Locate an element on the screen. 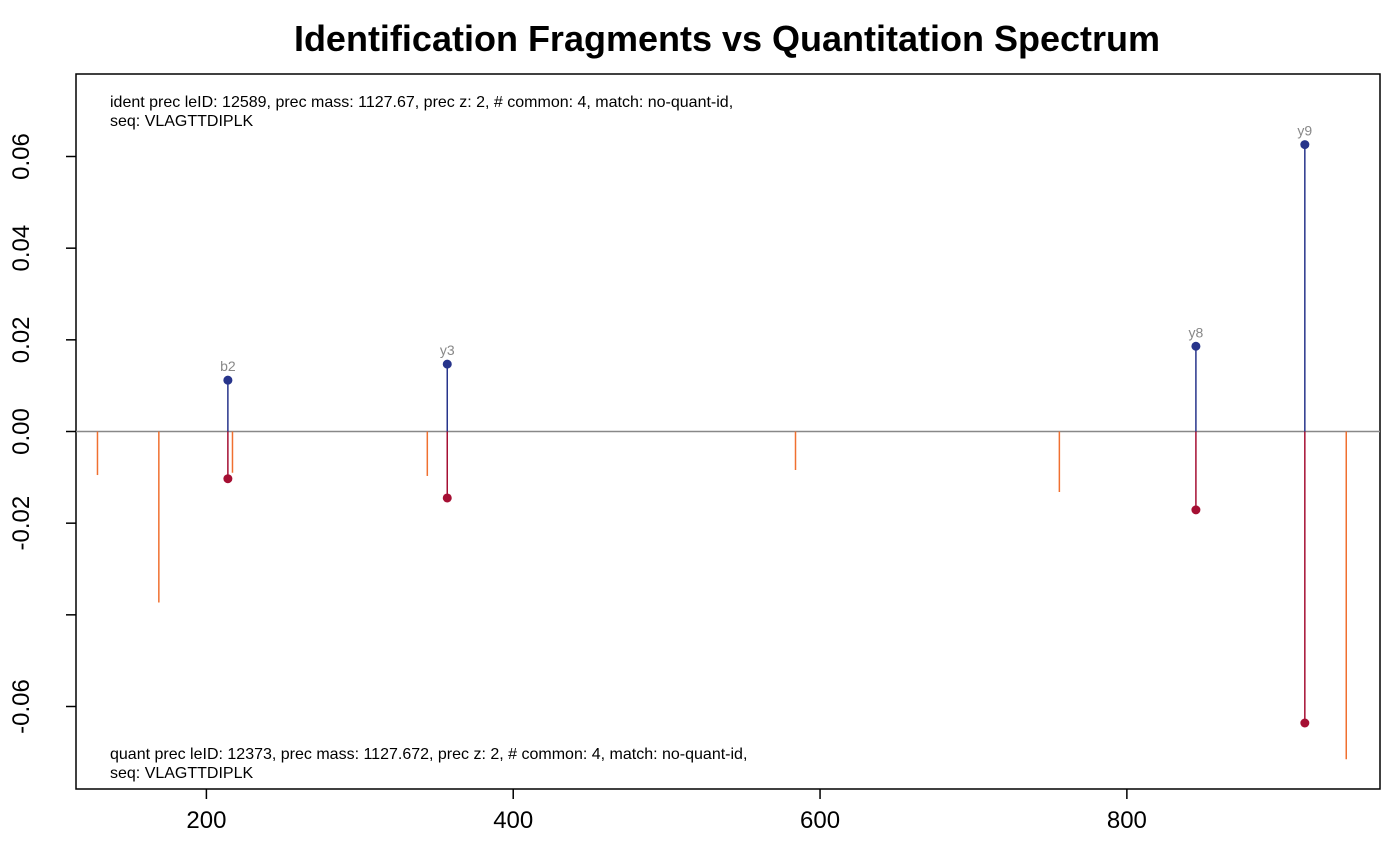 Image resolution: width=1400 pixels, height=865 pixels. y-tick-label: 0.04 is located at coordinates (21, 248).